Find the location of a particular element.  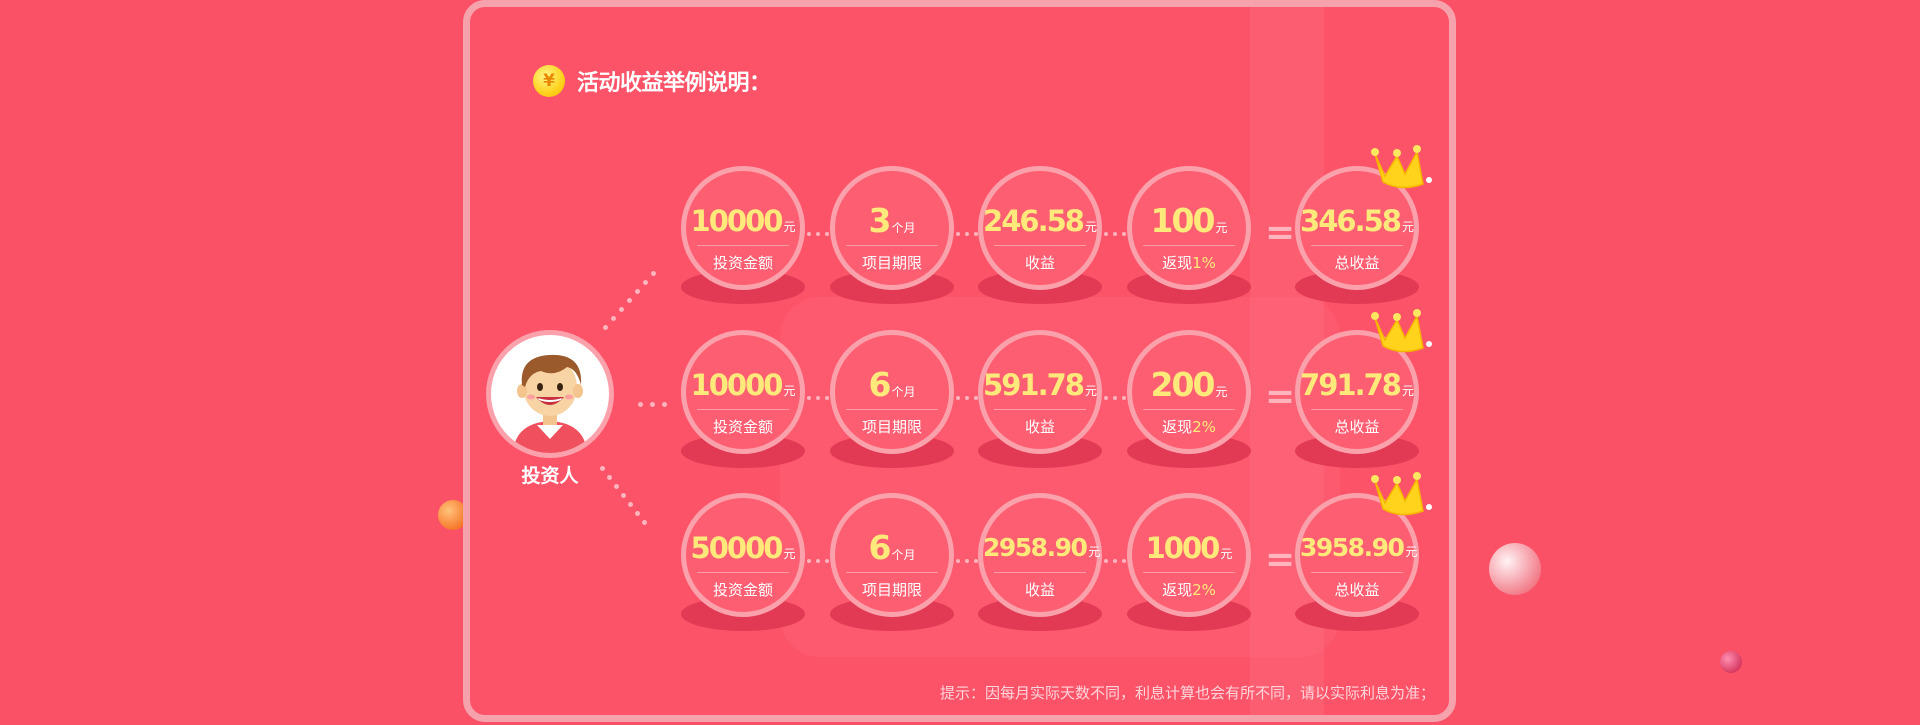

cashback: 1000 元 返现2% is located at coordinates (1189, 568).